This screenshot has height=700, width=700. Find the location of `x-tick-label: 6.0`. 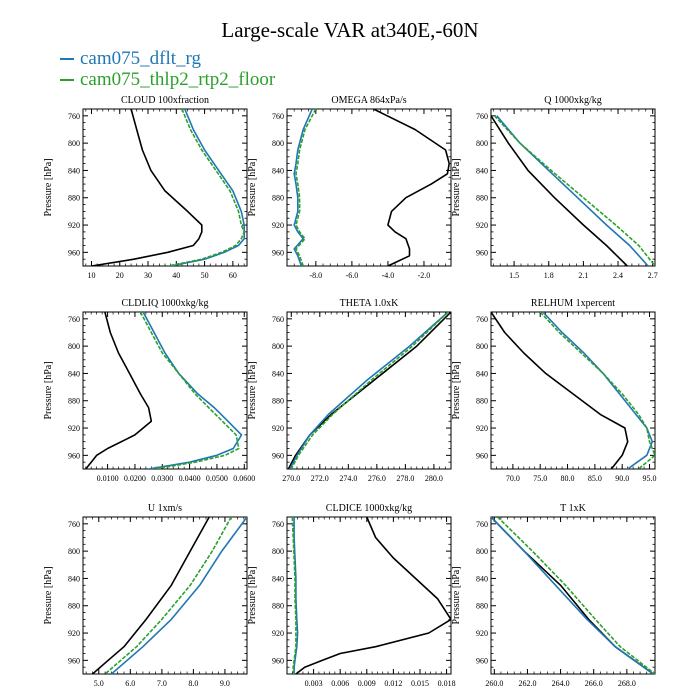

x-tick-label: 6.0 is located at coordinates (130, 683).